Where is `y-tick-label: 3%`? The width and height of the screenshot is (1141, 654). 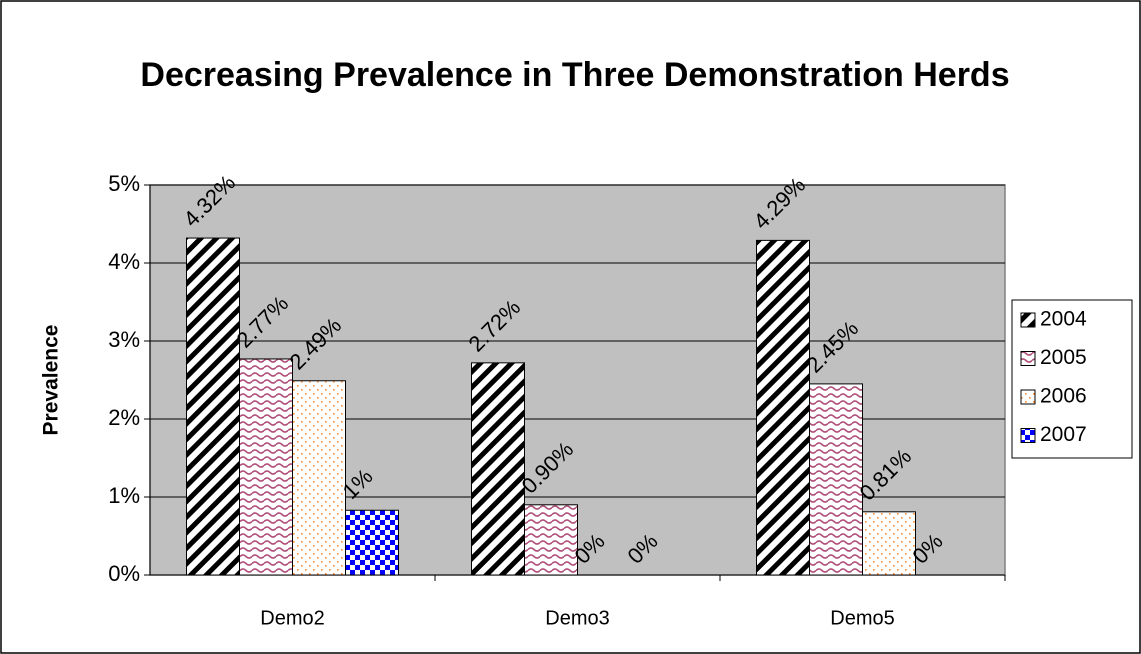 y-tick-label: 3% is located at coordinates (124, 339).